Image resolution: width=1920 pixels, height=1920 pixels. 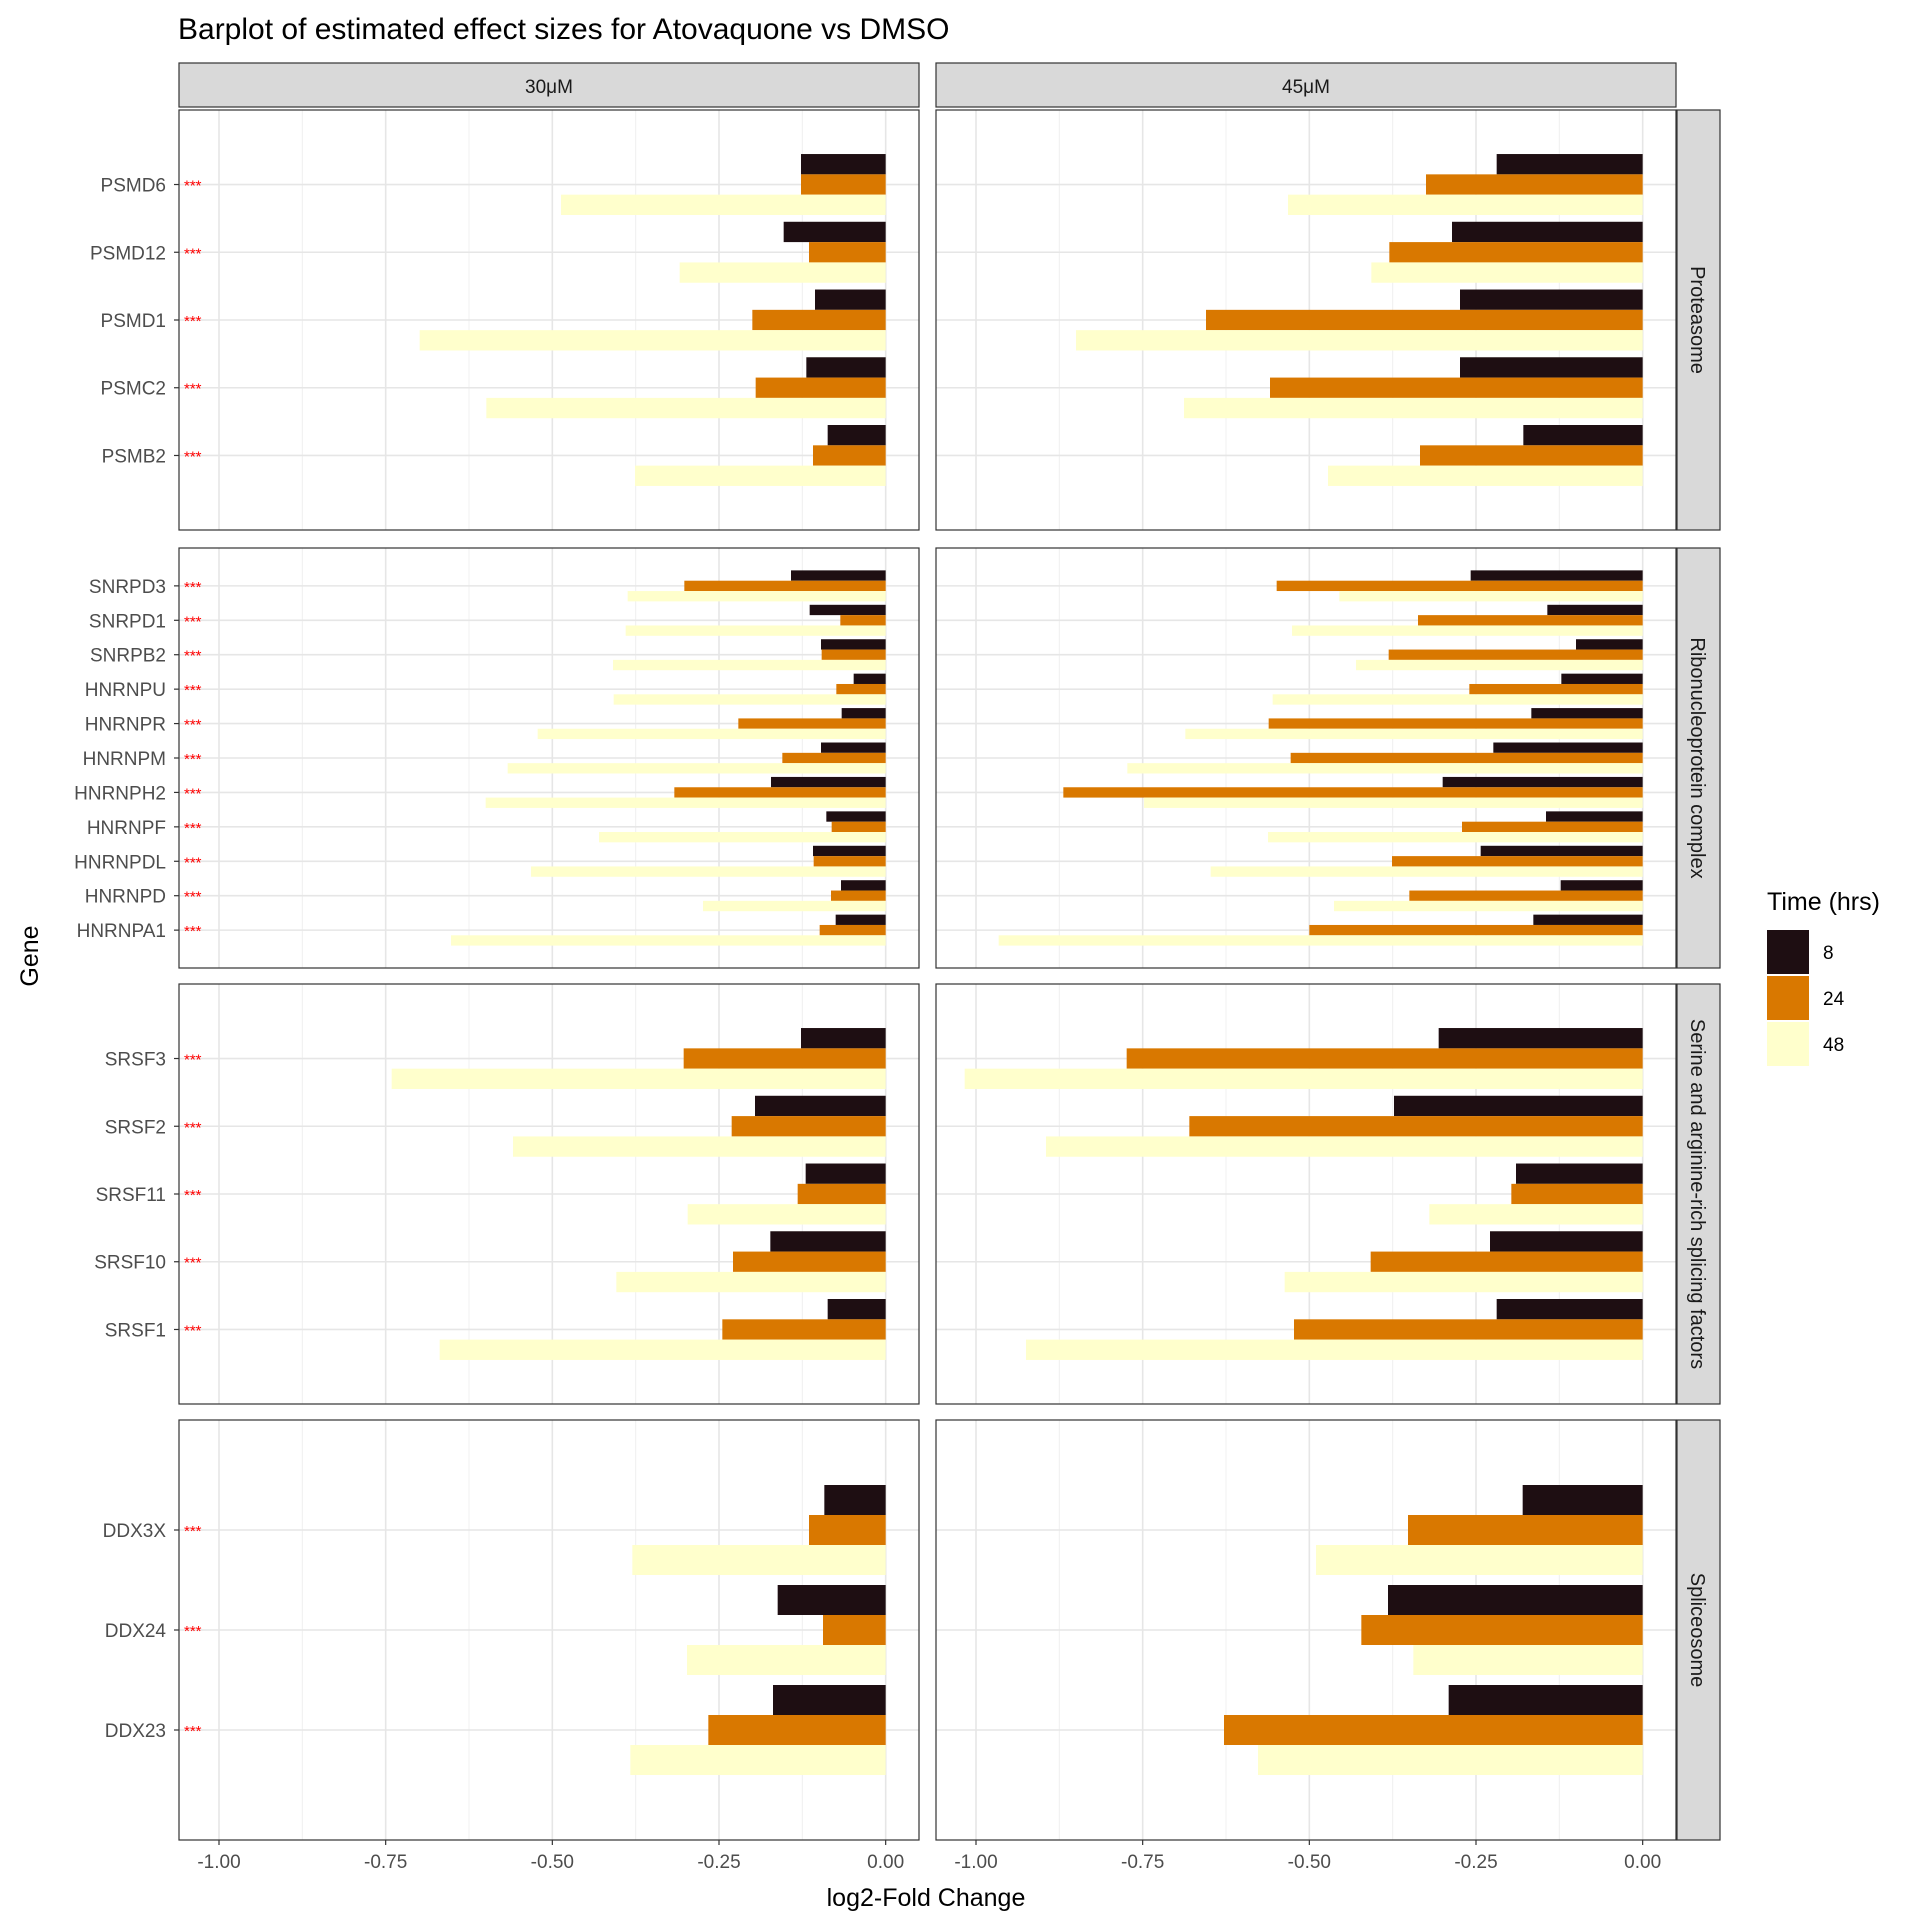 I want to click on y-tick-label: PSMB2, so click(x=134, y=456).